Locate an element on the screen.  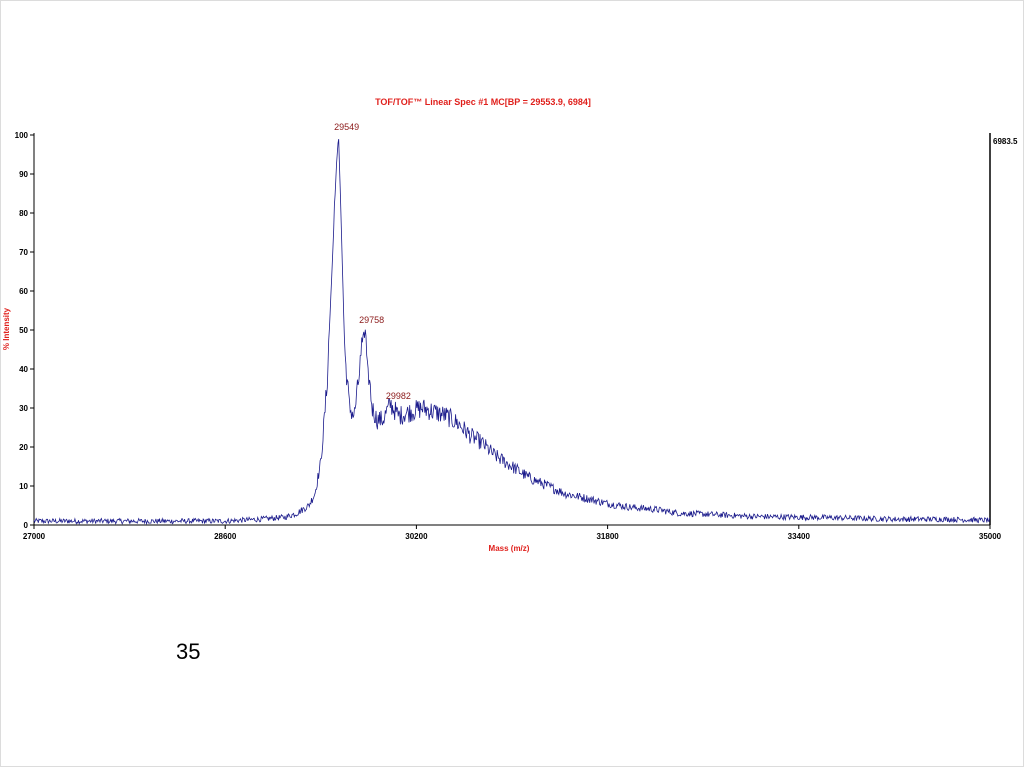
y-tick-label: 50 is located at coordinates (23, 330).